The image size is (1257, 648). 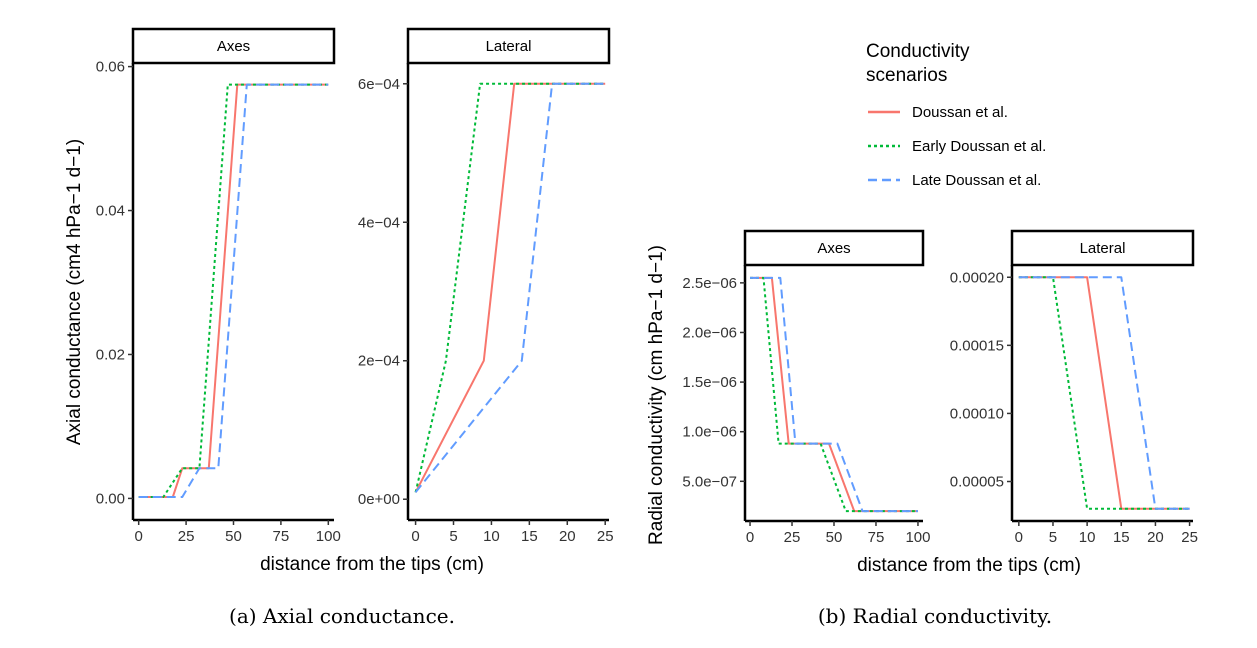 I want to click on y-tick-label: 0.00020, so click(x=977, y=277).